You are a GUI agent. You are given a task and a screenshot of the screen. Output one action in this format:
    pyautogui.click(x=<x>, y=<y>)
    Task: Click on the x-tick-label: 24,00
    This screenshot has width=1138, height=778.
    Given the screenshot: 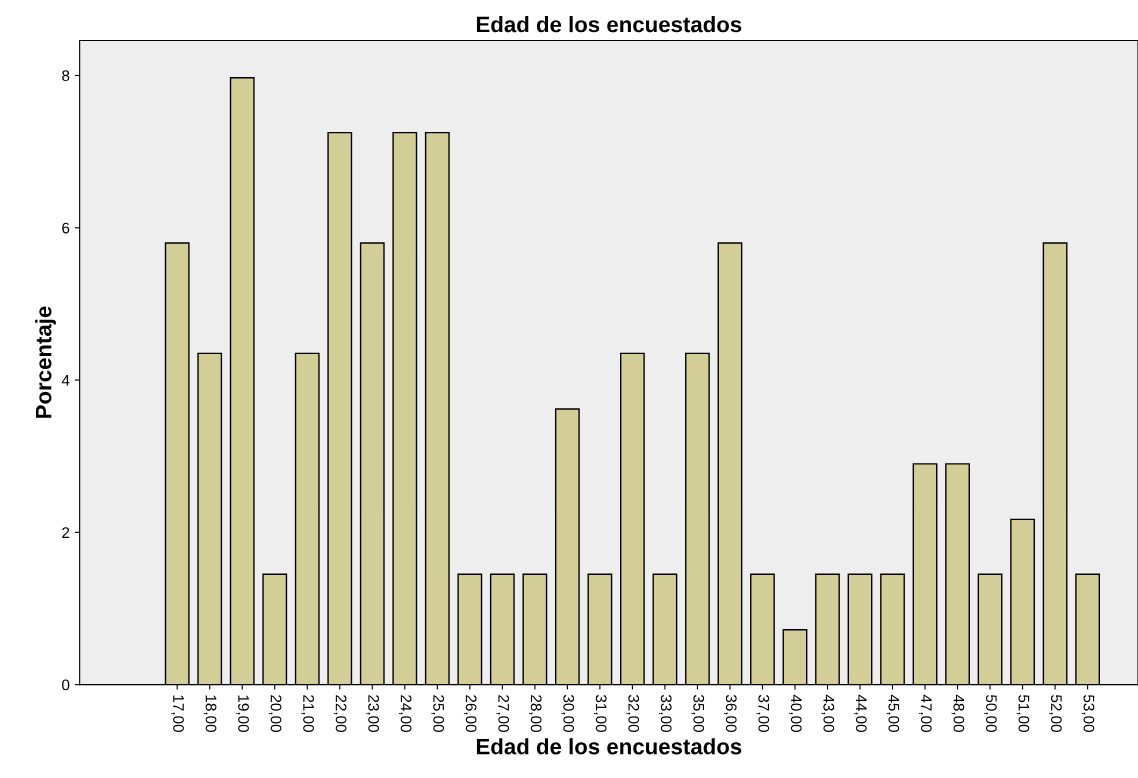 What is the action you would take?
    pyautogui.click(x=405, y=713)
    